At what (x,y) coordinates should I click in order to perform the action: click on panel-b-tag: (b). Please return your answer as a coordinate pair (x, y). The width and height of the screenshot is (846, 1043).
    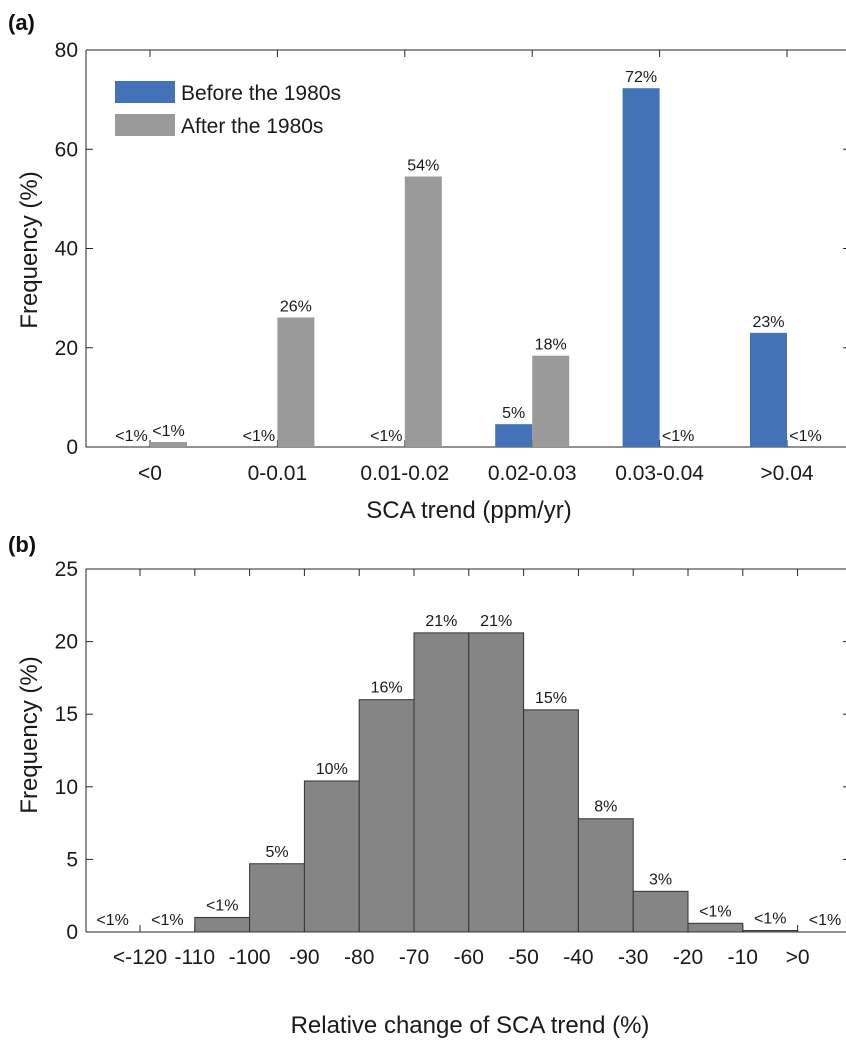
    Looking at the image, I should click on (22, 544).